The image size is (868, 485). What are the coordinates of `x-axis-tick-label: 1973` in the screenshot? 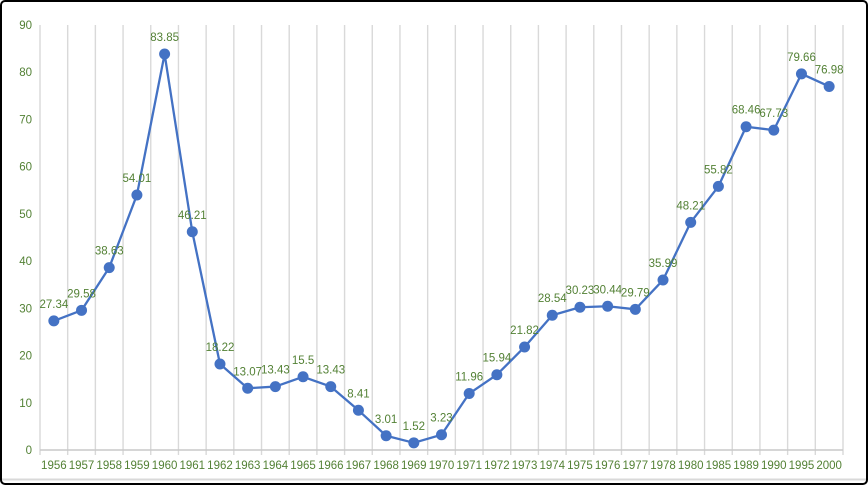 It's located at (525, 466).